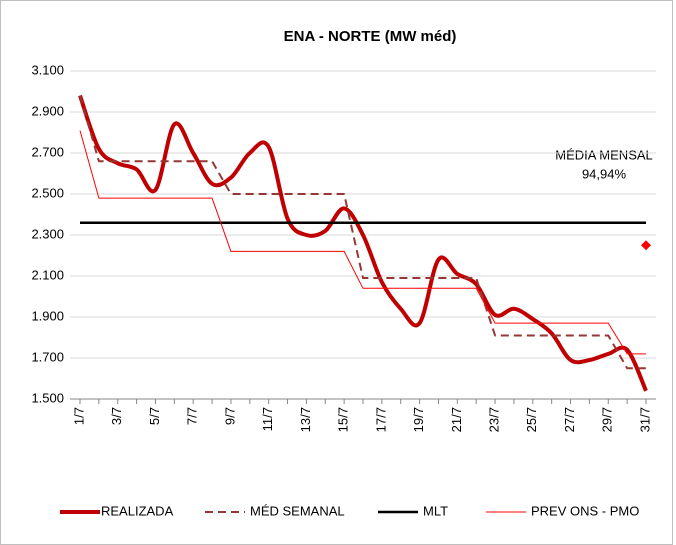 This screenshot has height=545, width=676. I want to click on legend-label: MÉD SEMANAL, so click(297, 510).